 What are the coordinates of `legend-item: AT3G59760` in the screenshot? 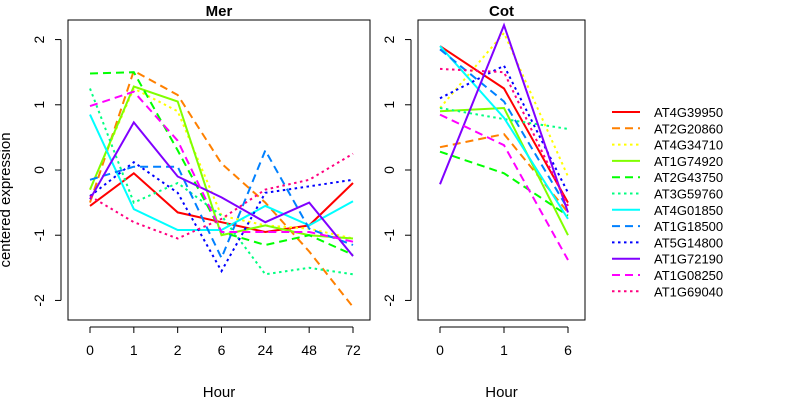 It's located at (667, 194).